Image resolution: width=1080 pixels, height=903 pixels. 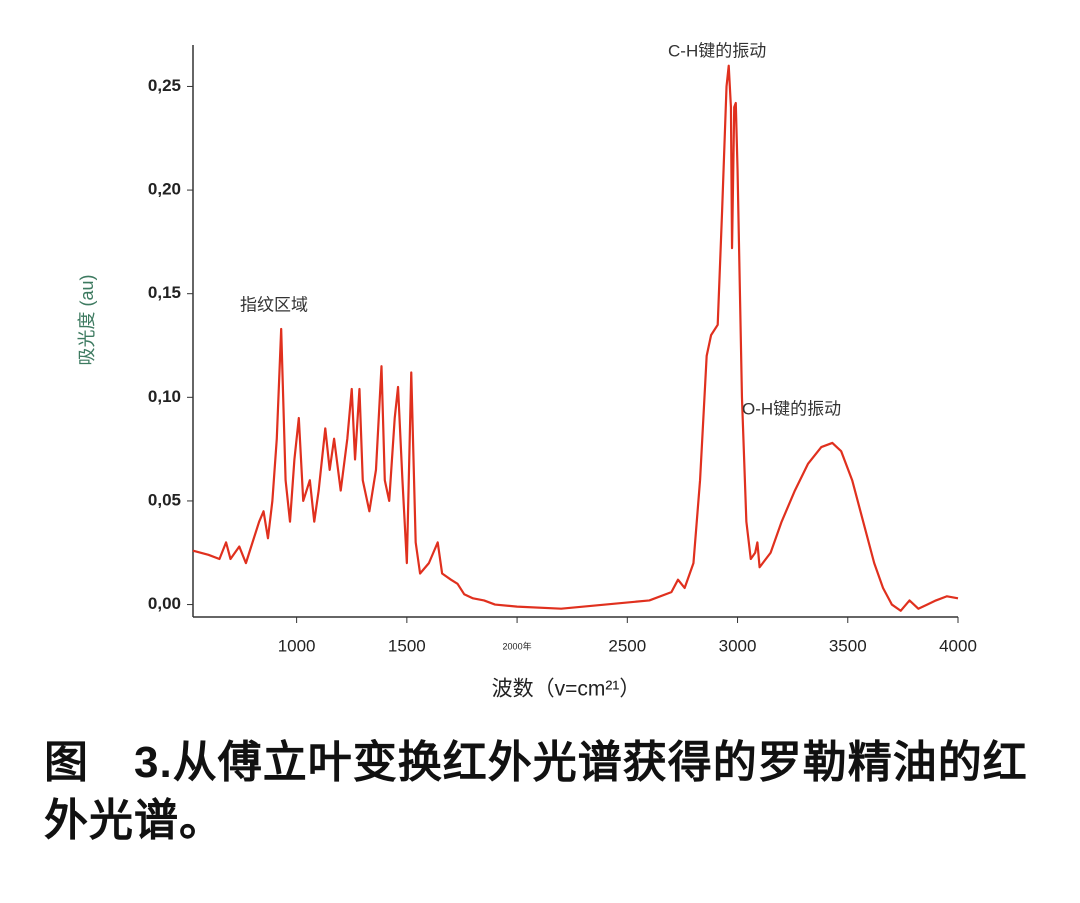 I want to click on annotation: O-H键的振动, so click(x=791, y=408).